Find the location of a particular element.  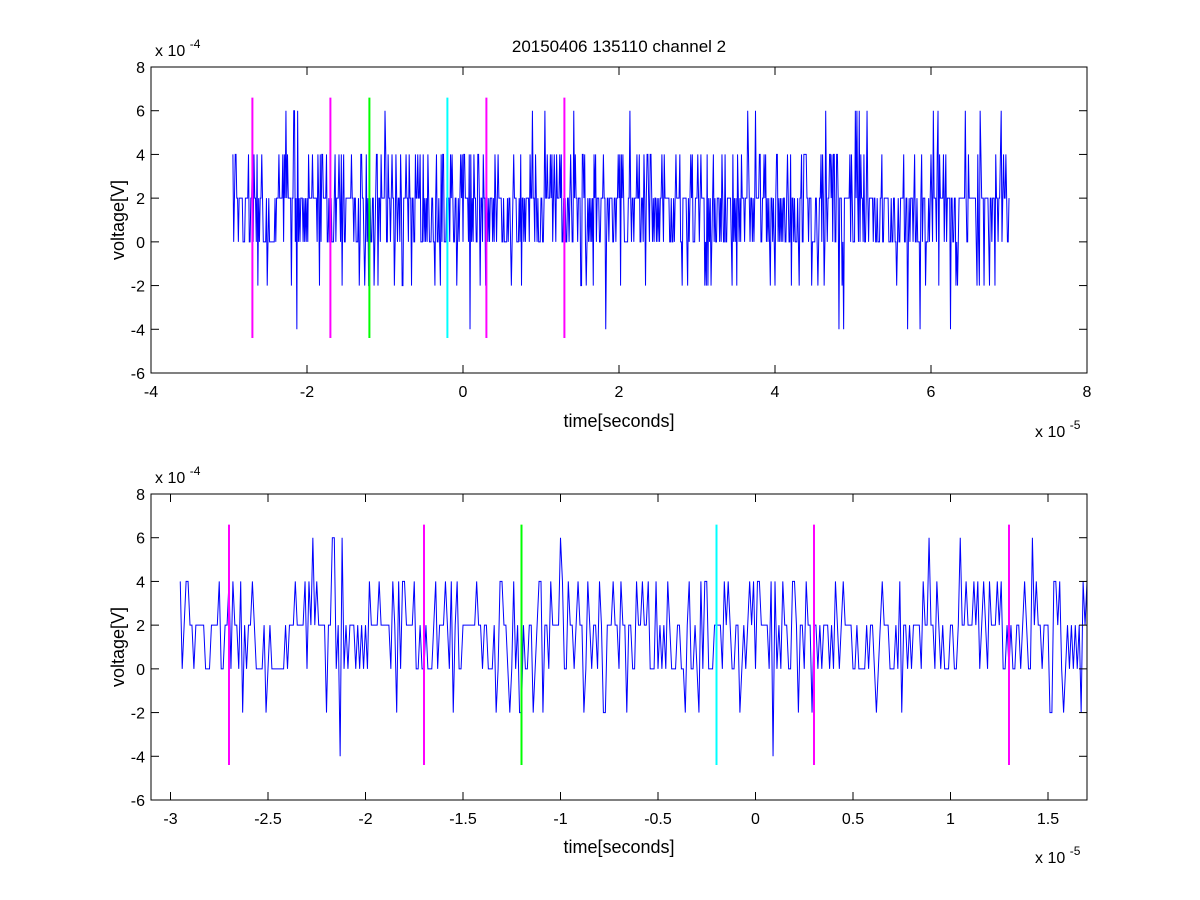

bottom-x-tick-label: 0.5 is located at coordinates (853, 819).